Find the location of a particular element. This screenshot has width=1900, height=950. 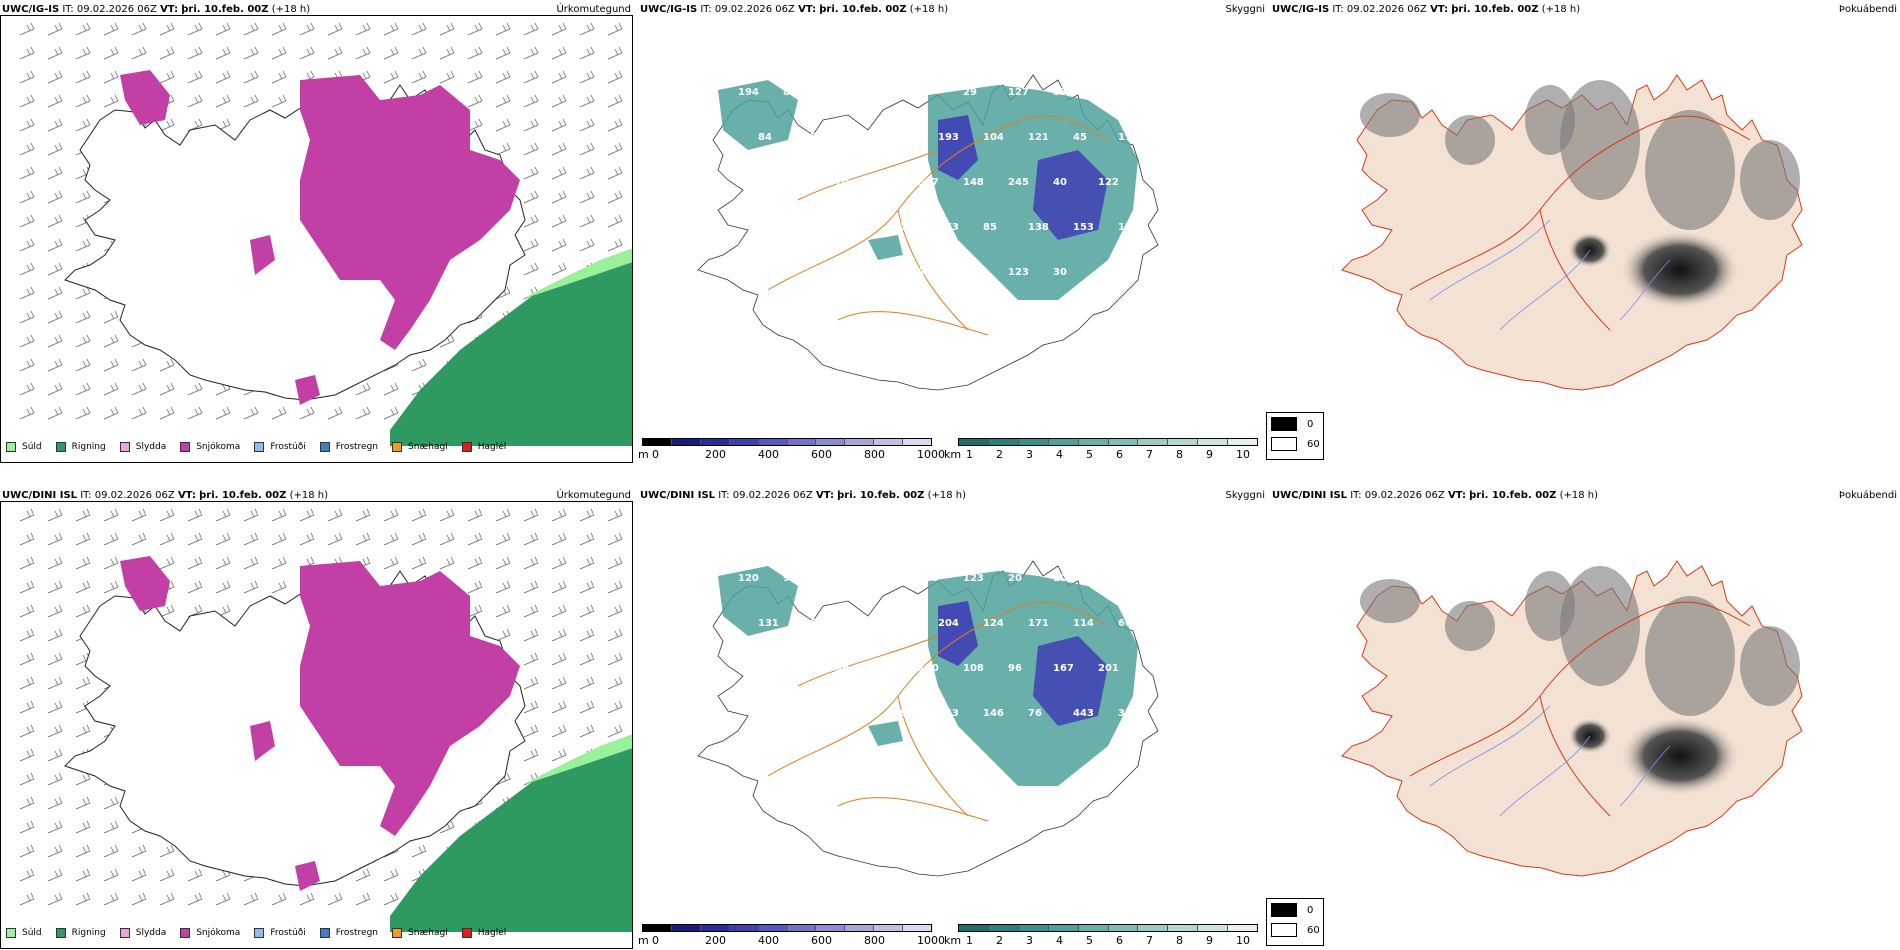

colorbar-unit: m is located at coordinates (643, 454).